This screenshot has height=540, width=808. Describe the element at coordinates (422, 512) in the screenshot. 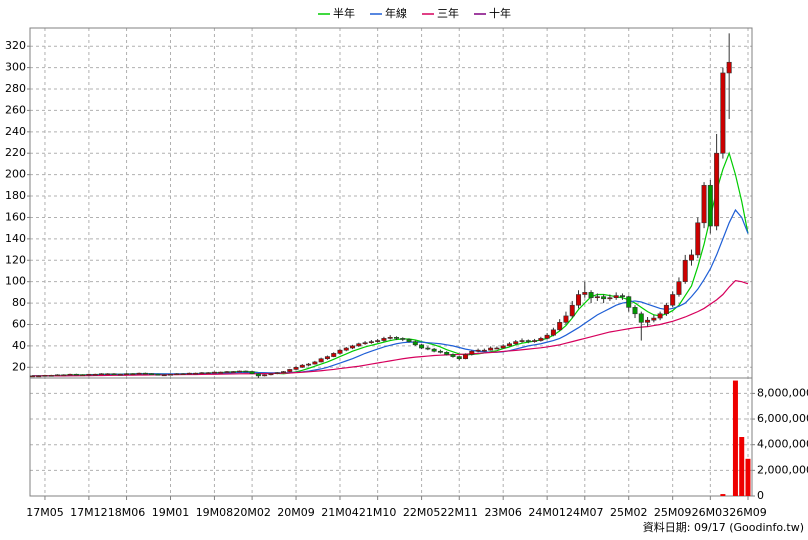

I see `x-tick-label: 22M05` at that location.